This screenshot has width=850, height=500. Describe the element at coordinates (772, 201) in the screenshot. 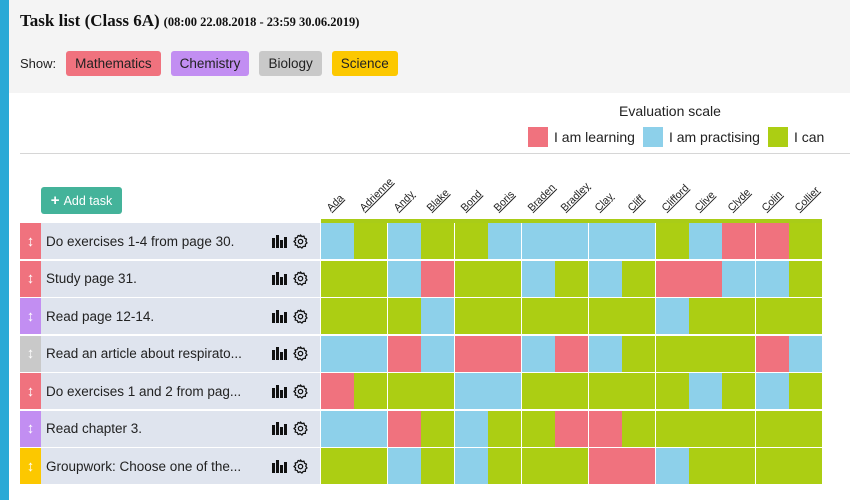

I see `student-name-colin: Colin` at that location.